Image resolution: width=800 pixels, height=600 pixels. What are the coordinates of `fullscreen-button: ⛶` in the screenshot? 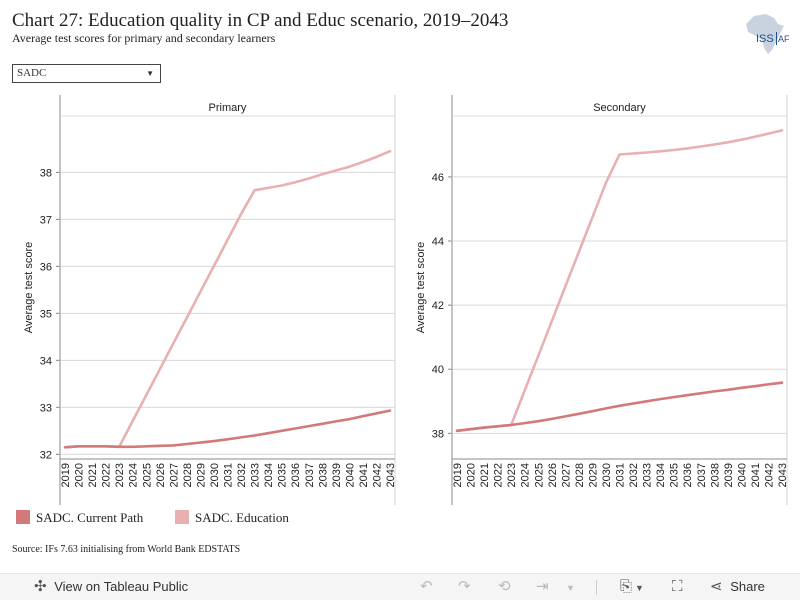 It's located at (677, 587).